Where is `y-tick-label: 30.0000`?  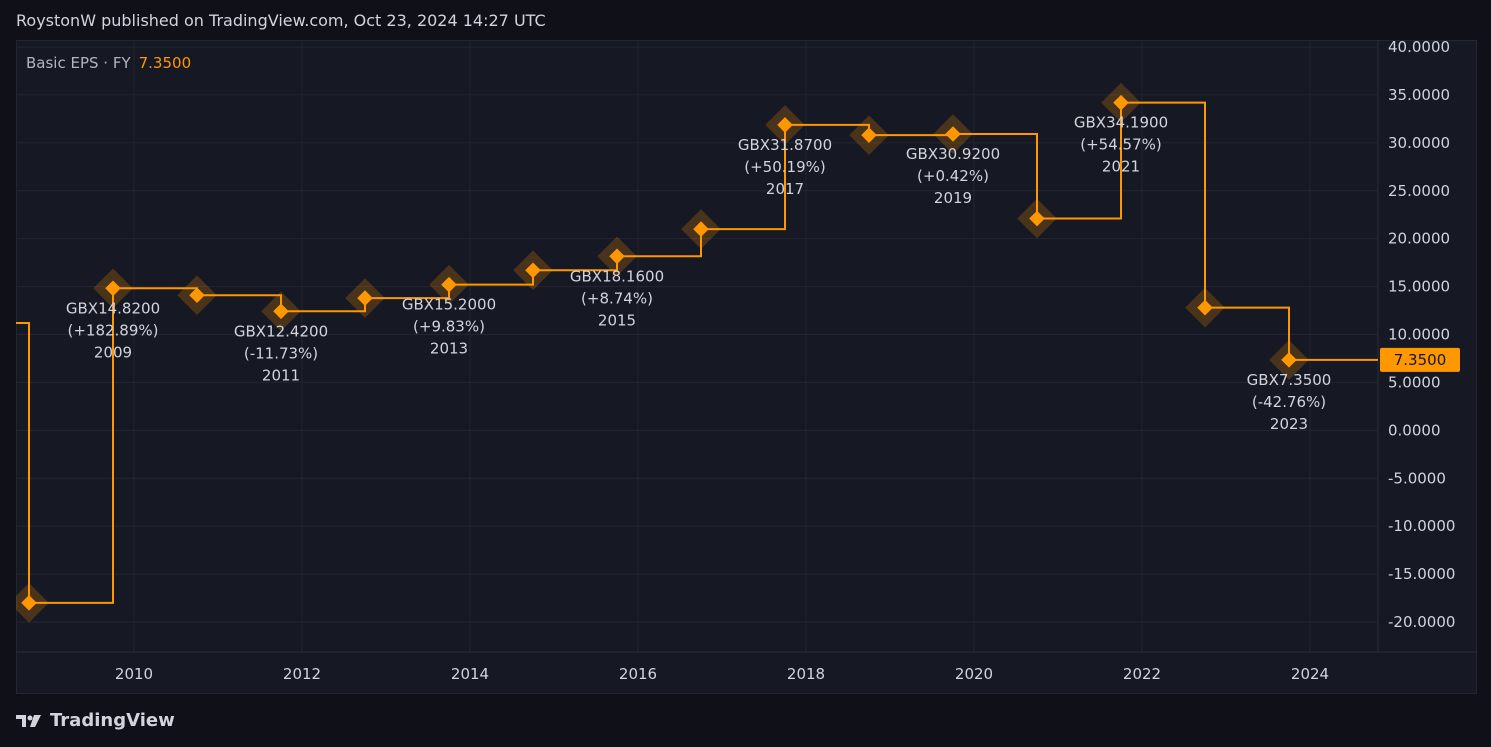 y-tick-label: 30.0000 is located at coordinates (1419, 143).